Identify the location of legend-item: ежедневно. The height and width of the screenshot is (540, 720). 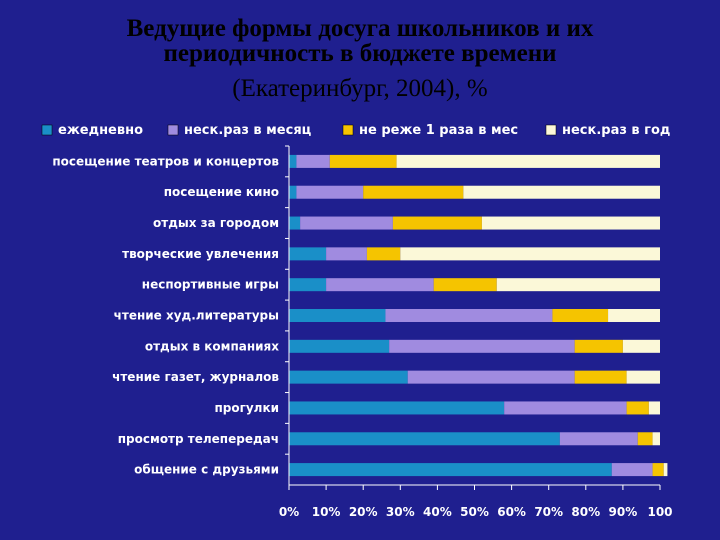
(92, 130).